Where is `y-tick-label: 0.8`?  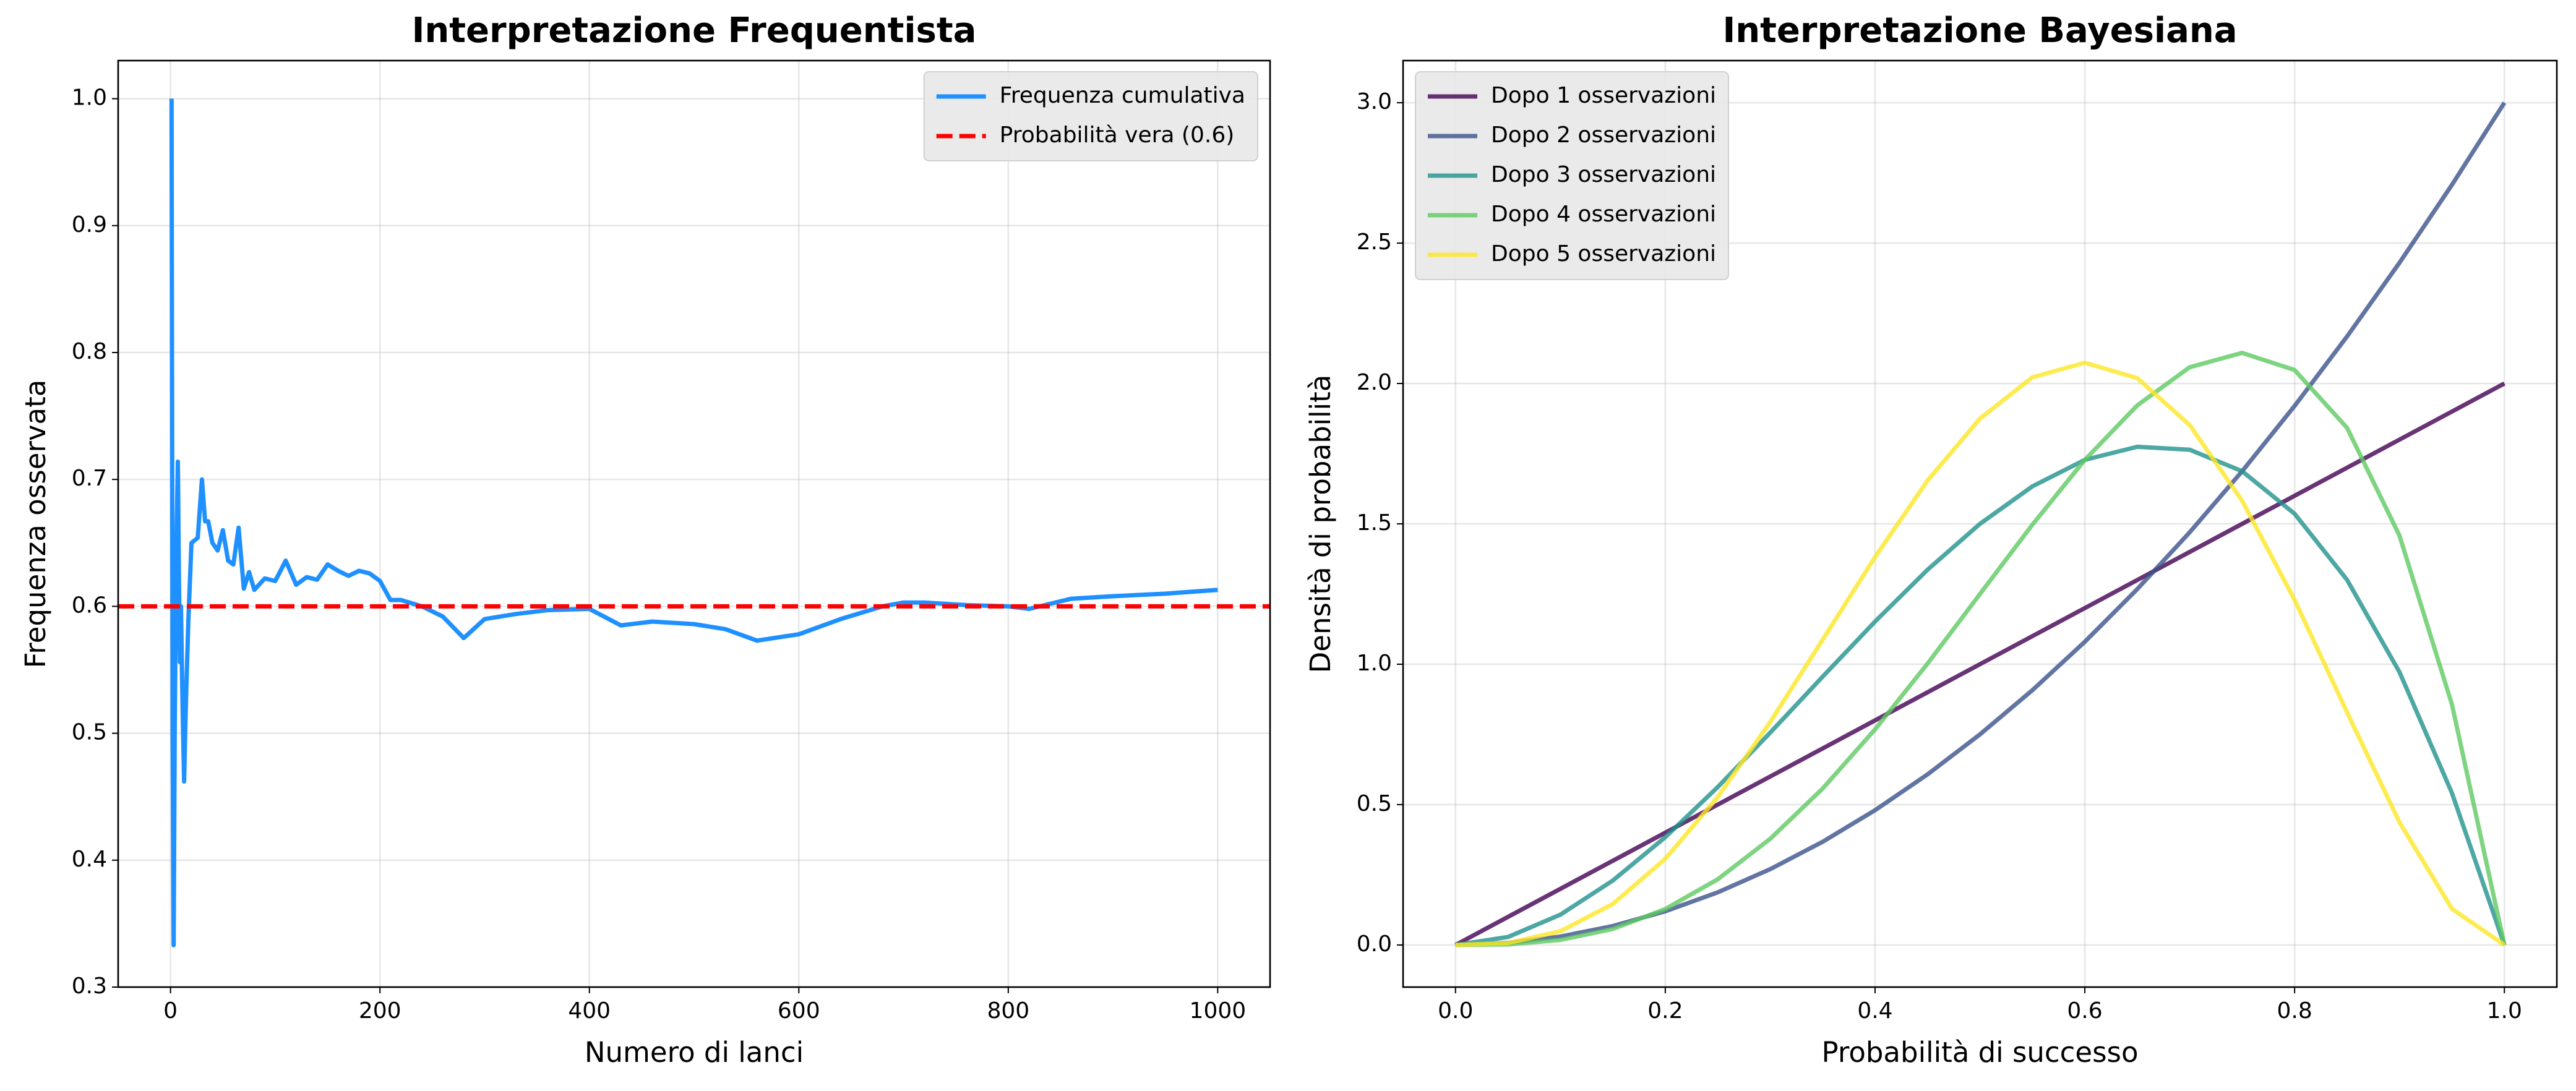
y-tick-label: 0.8 is located at coordinates (89, 352).